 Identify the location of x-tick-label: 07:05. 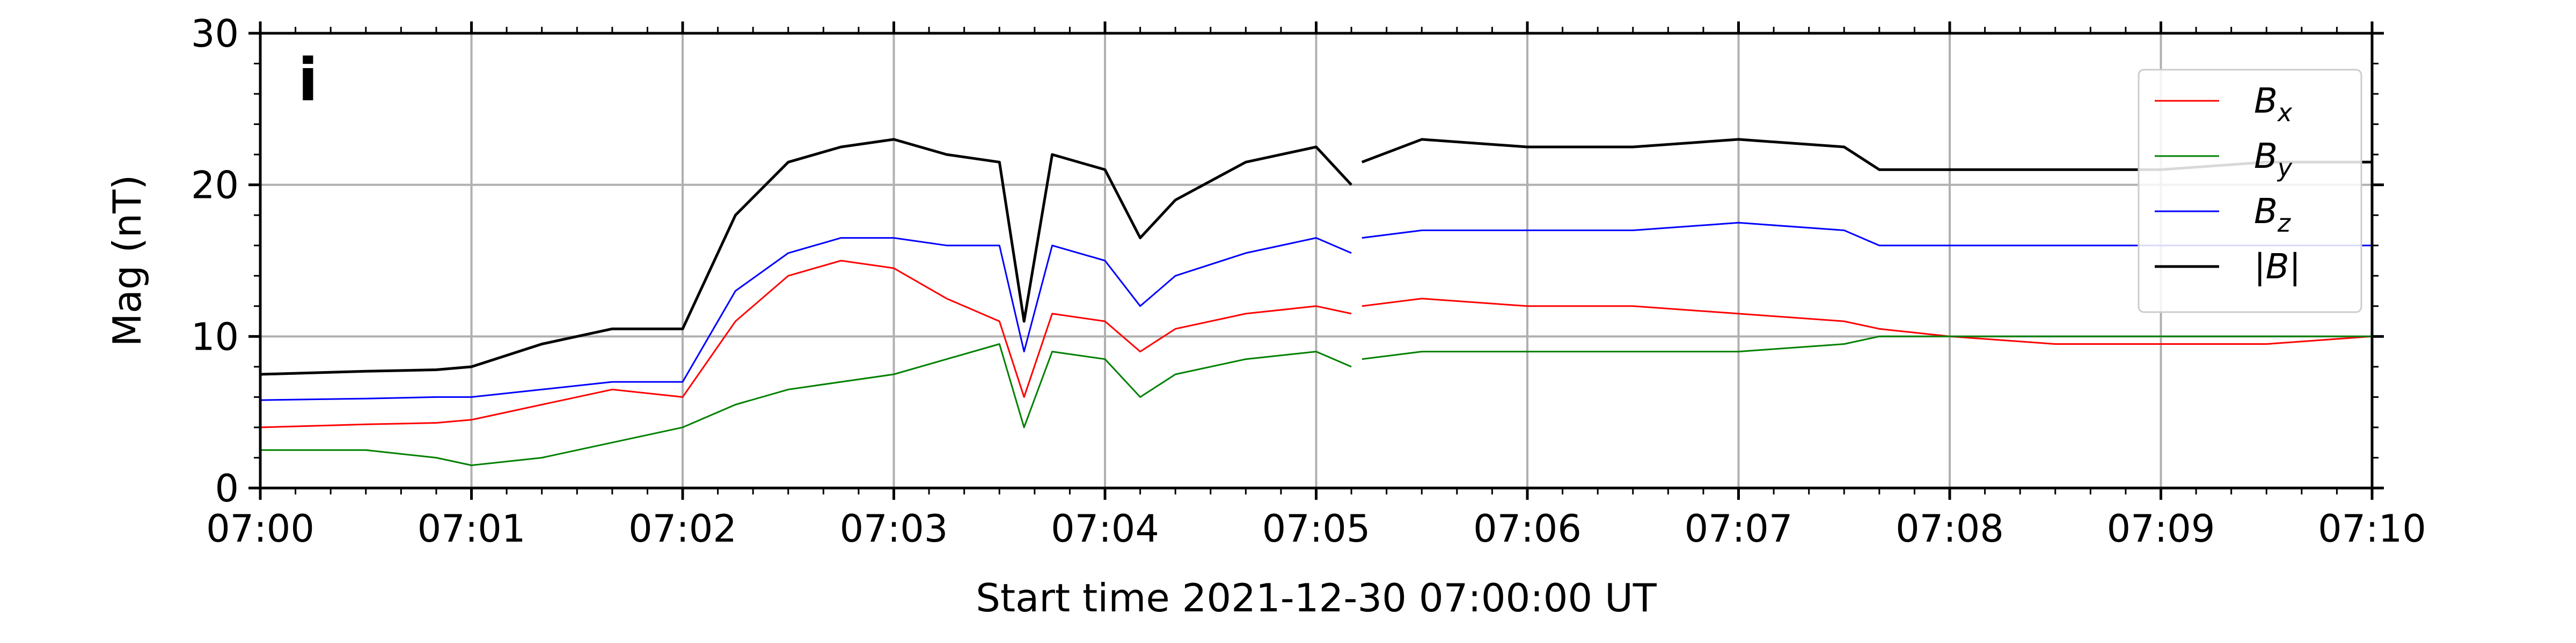
(1316, 529).